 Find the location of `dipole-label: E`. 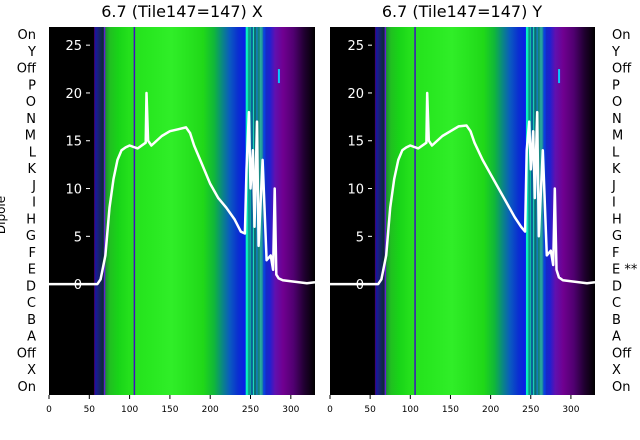

dipole-label: E is located at coordinates (32, 270).